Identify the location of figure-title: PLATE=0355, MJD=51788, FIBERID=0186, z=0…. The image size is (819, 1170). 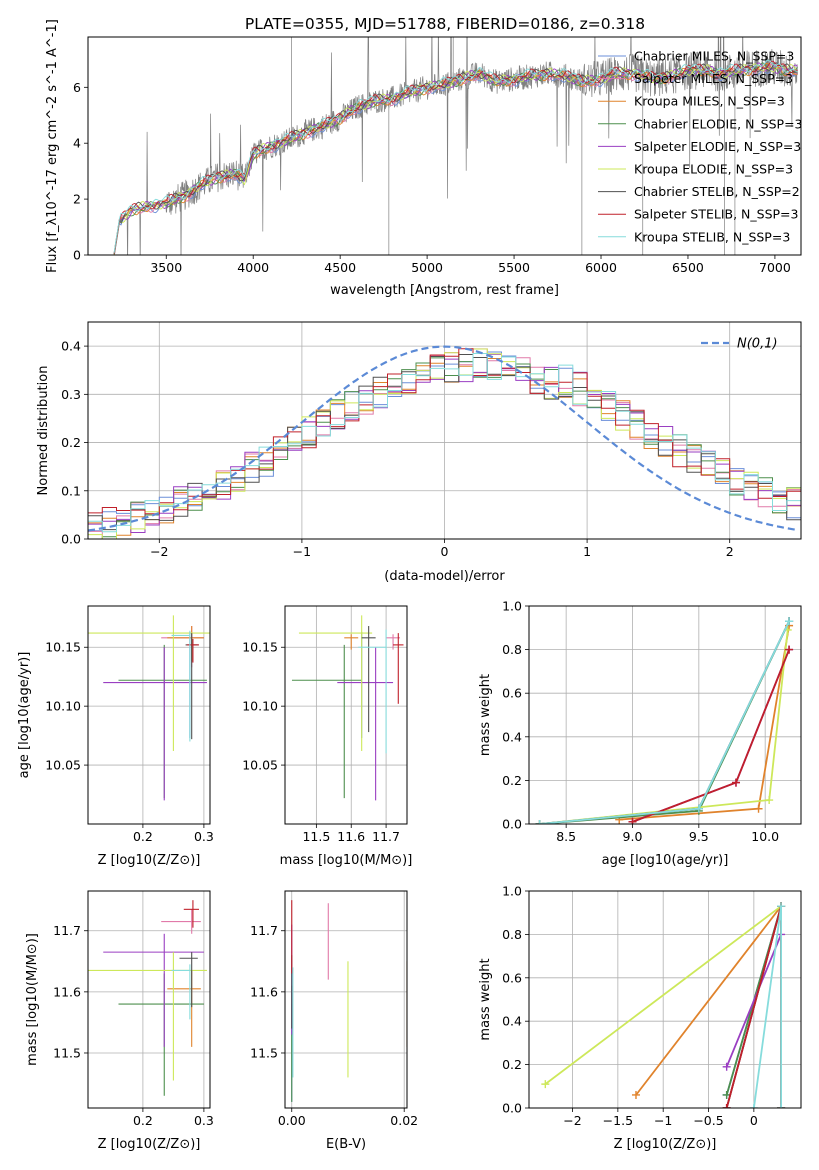
(445, 24).